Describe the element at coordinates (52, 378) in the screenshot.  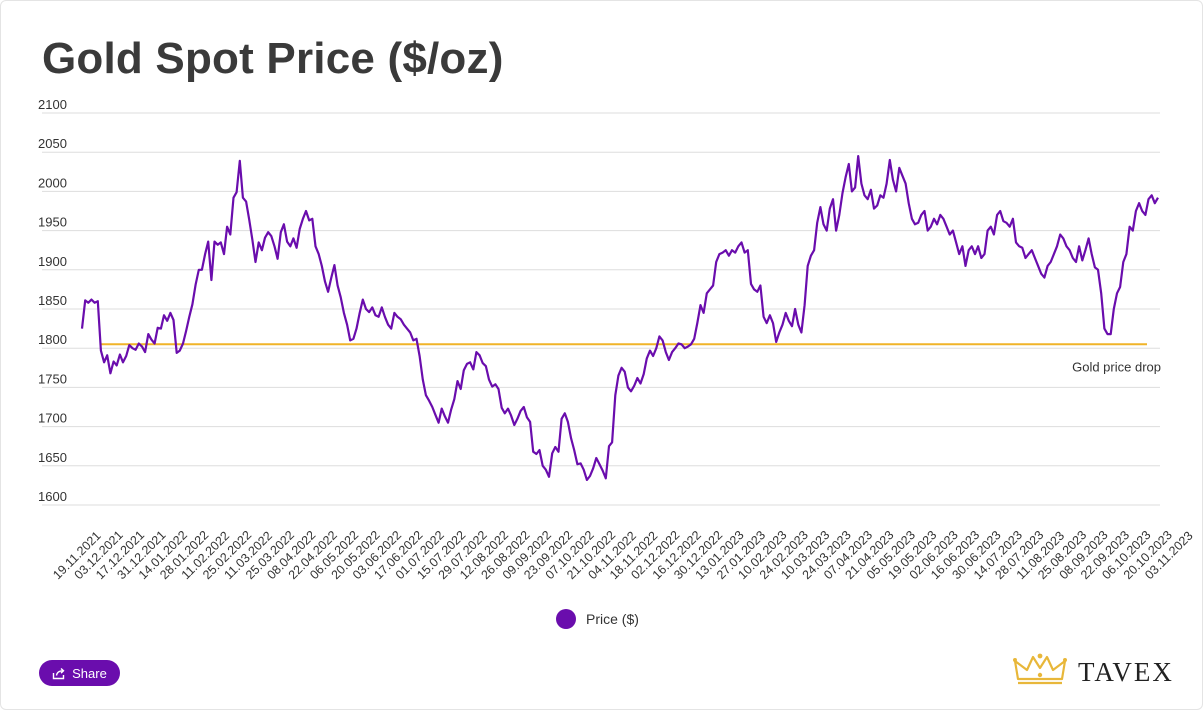
I see `y-tick-label: 1750` at that location.